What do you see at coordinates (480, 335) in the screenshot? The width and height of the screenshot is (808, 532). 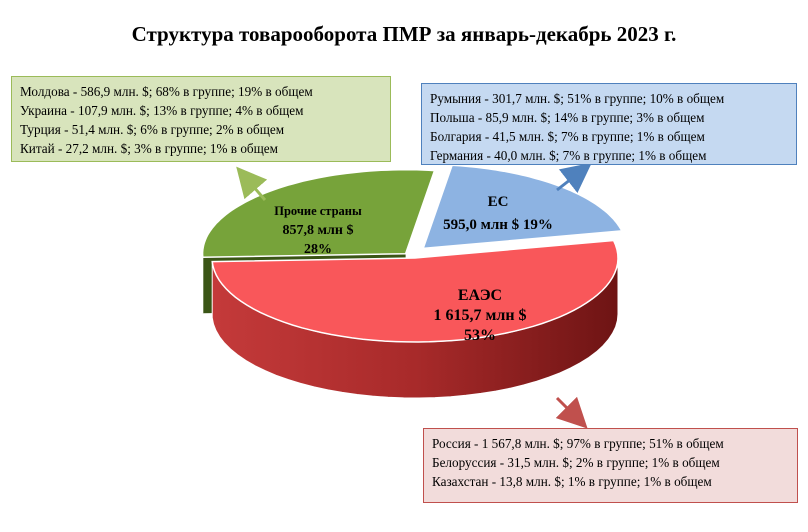 I see `slice-label-percent_label: 53%` at bounding box center [480, 335].